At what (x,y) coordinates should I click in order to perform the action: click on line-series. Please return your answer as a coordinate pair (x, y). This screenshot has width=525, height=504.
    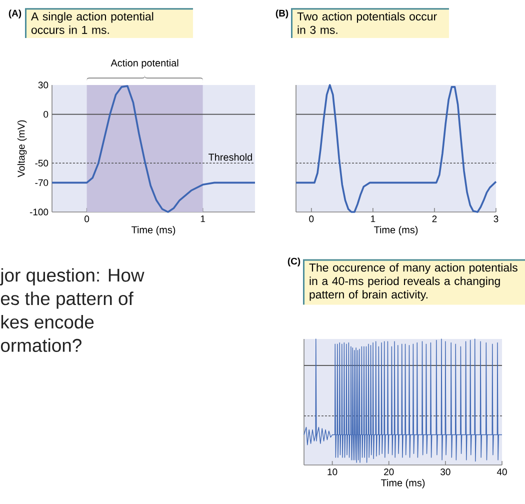
    Looking at the image, I should click on (153, 149).